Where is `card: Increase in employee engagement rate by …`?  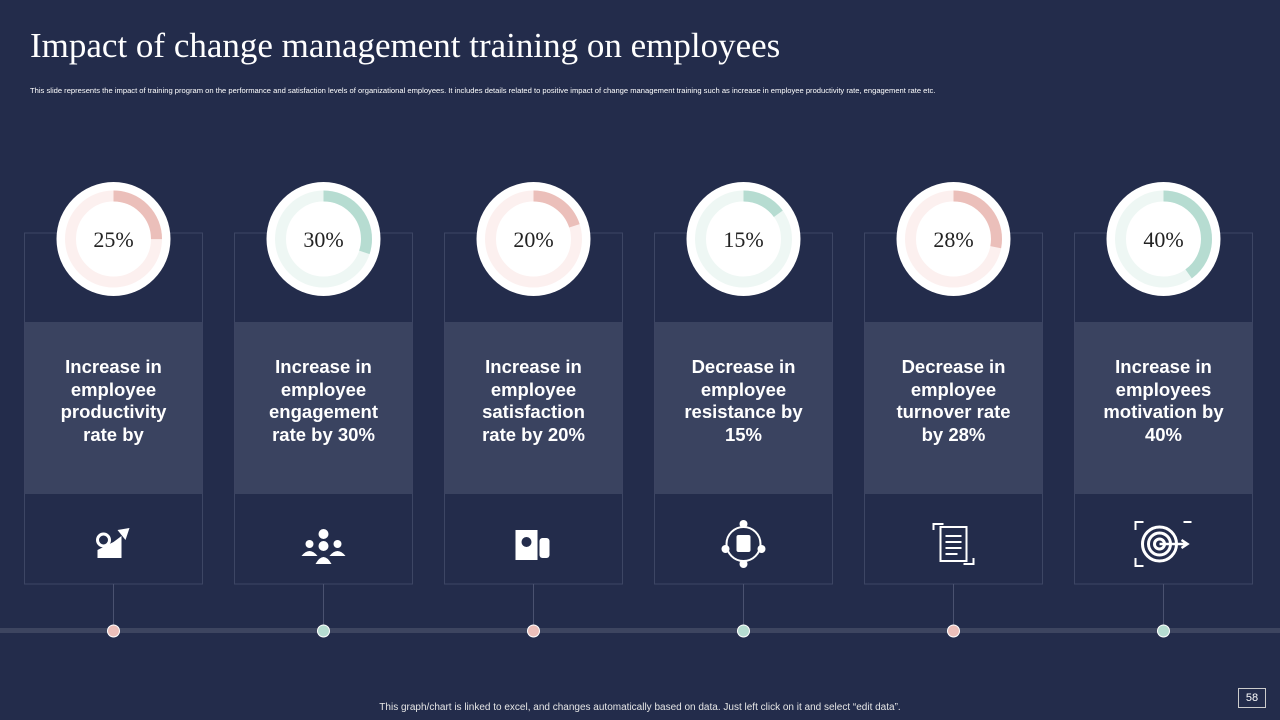 card: Increase in employee engagement rate by … is located at coordinates (324, 408).